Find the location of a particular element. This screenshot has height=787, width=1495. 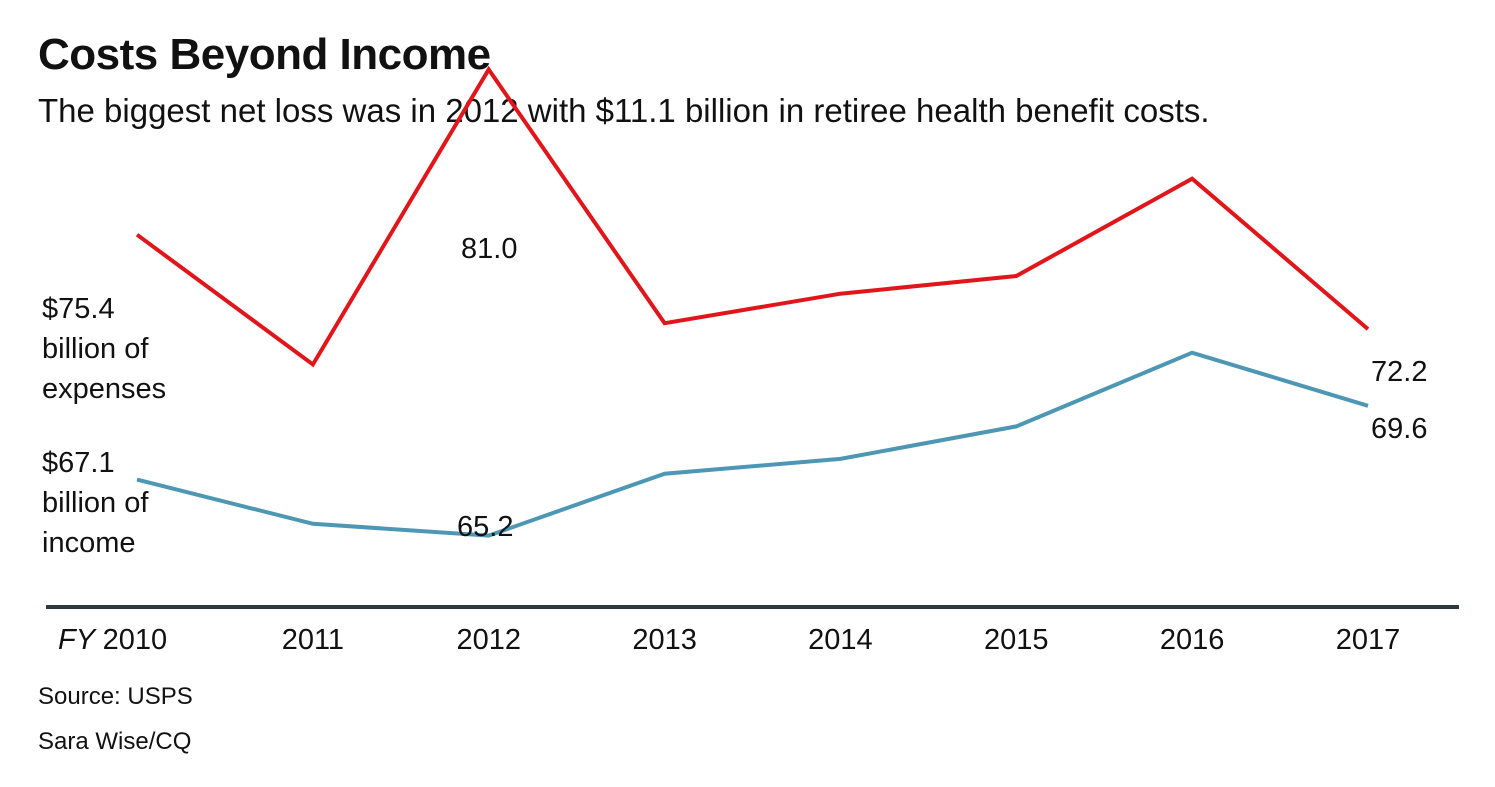

x-tick-label: 2017 is located at coordinates (1368, 640).